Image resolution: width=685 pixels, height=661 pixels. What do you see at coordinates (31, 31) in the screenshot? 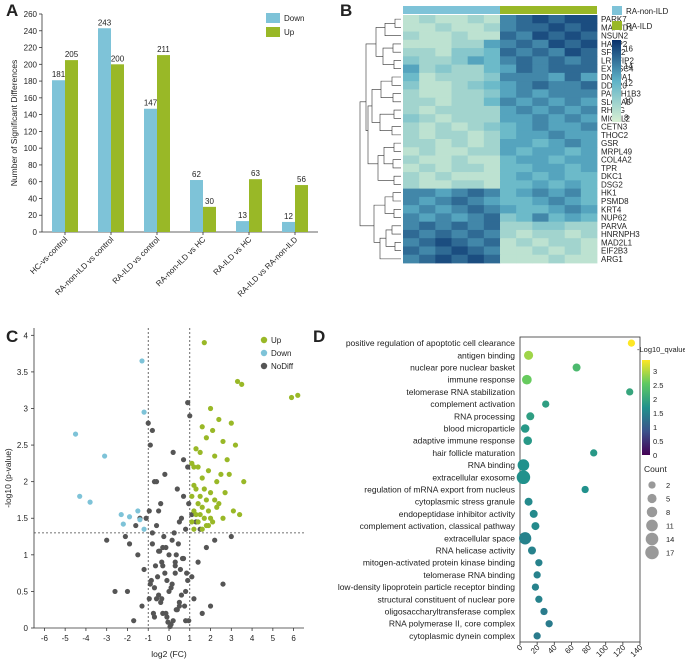
I see `y-tick-label: 240` at bounding box center [31, 31].